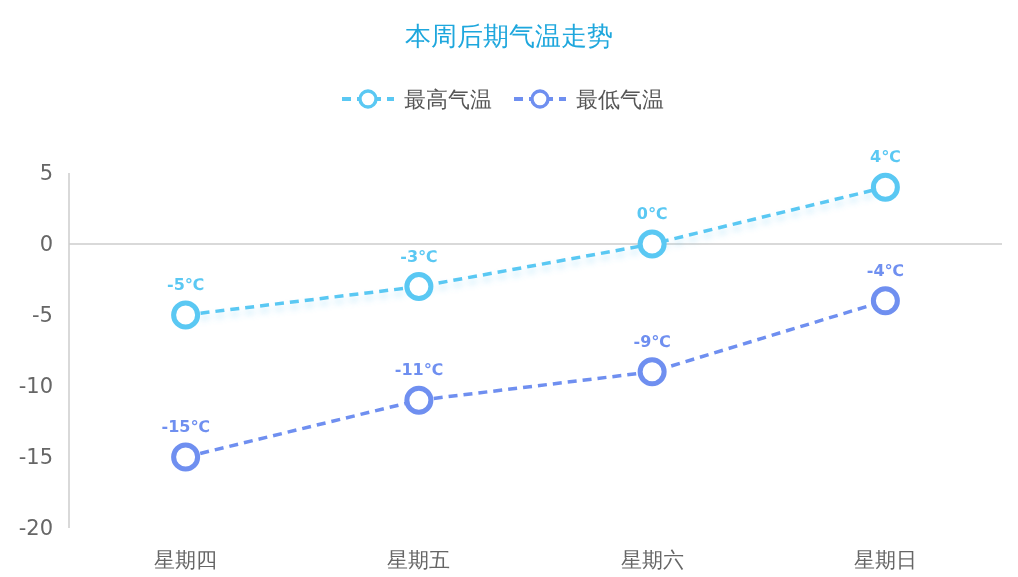 This screenshot has height=577, width=1018. I want to click on data-label: 0℃, so click(652, 213).